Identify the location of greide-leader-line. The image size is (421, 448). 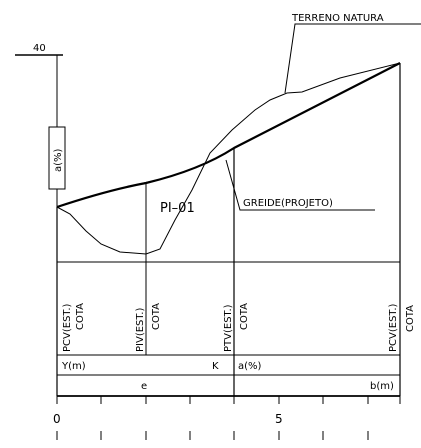
(300, 185).